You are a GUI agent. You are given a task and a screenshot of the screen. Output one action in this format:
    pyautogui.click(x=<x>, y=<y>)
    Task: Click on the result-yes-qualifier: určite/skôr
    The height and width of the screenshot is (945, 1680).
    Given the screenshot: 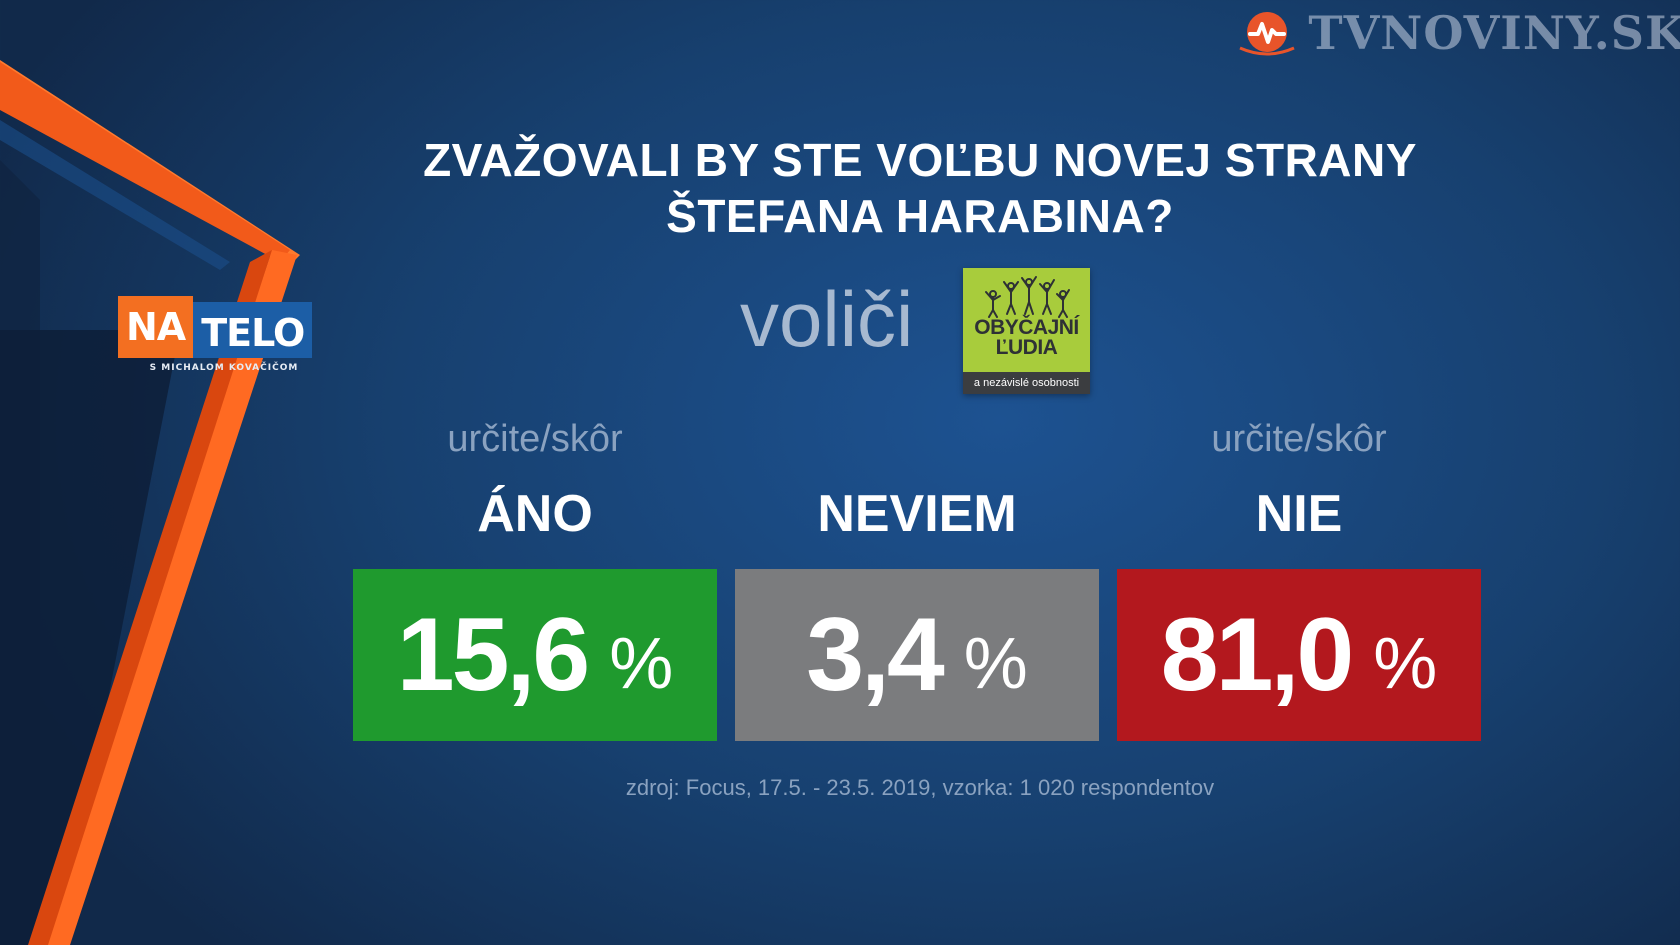 What is the action you would take?
    pyautogui.click(x=535, y=439)
    